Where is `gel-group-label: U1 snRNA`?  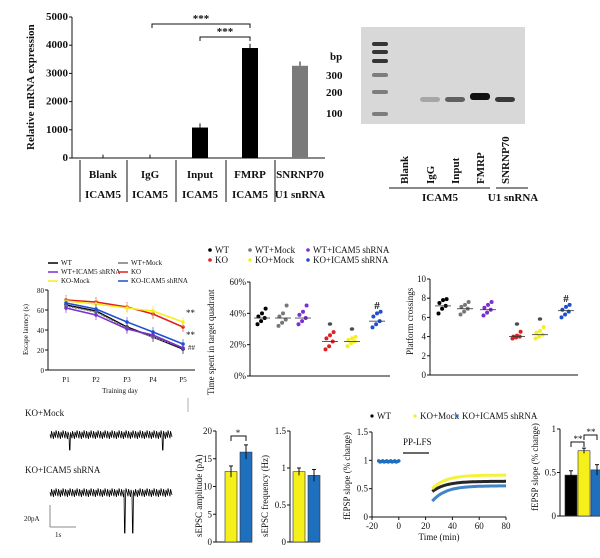
gel-group-label: U1 snRNA is located at coordinates (513, 198).